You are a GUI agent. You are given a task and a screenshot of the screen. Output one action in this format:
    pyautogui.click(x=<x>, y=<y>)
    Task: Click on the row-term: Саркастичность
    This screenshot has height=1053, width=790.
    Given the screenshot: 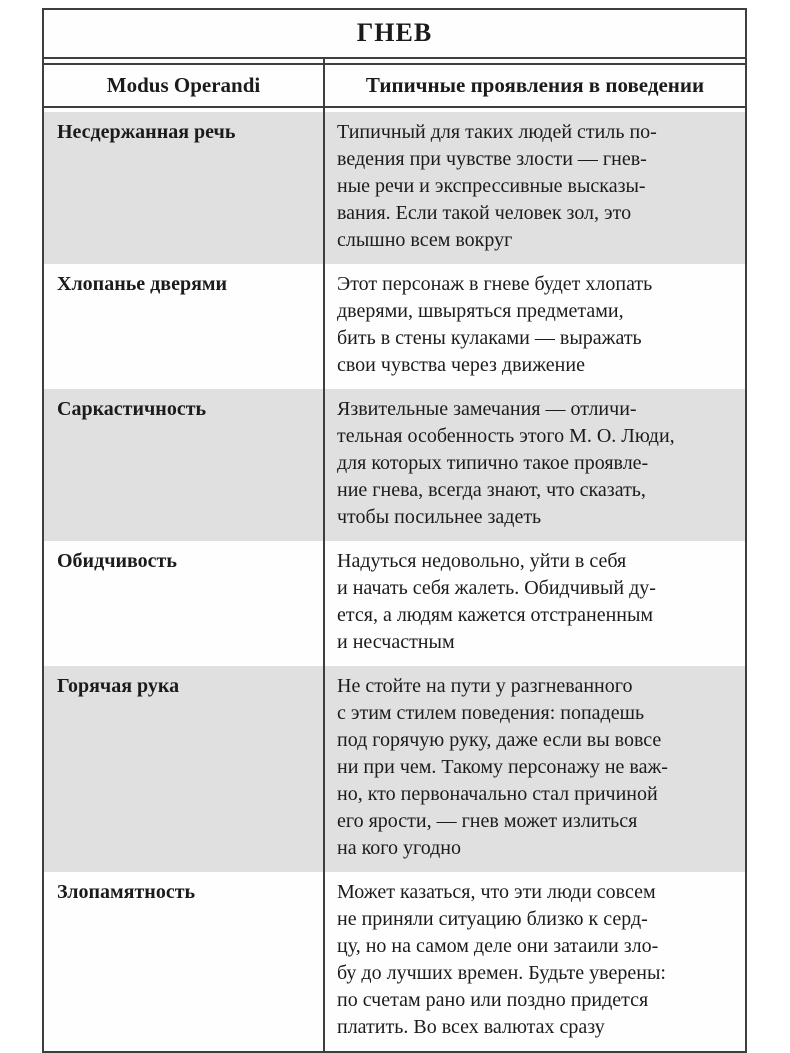 What is the action you would take?
    pyautogui.click(x=184, y=465)
    